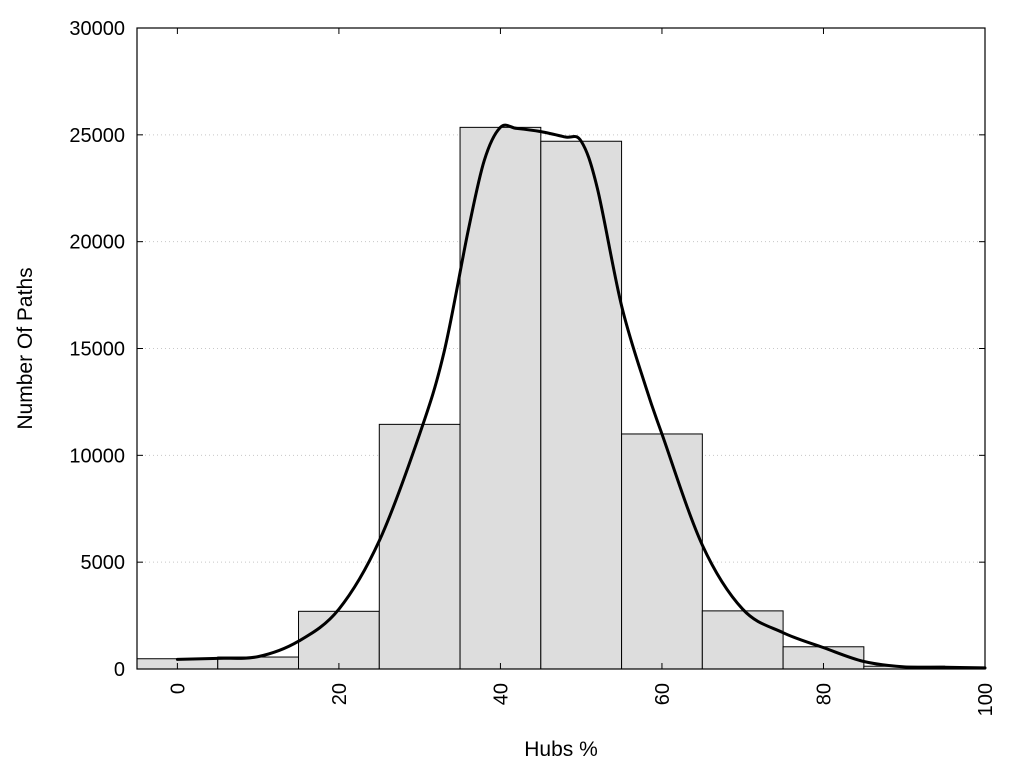 Image resolution: width=1024 pixels, height=768 pixels. What do you see at coordinates (103, 563) in the screenshot?
I see `y-tick-label: 5000` at bounding box center [103, 563].